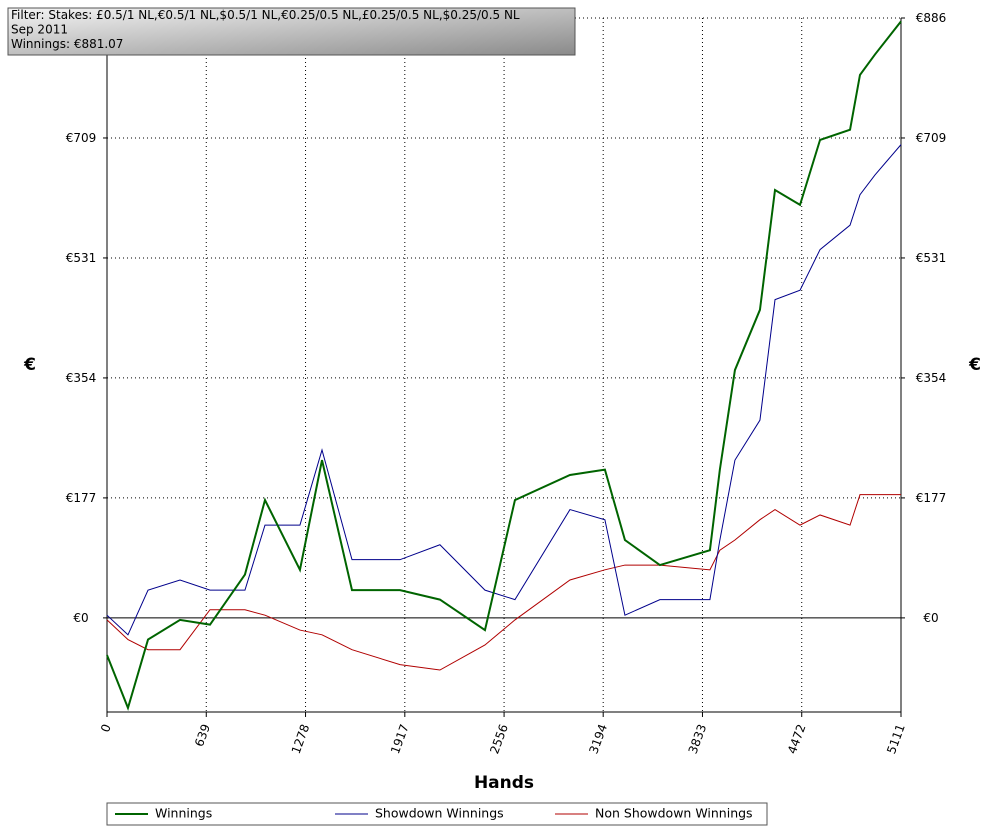 This screenshot has height=840, width=1007. I want to click on y-axis-label: €, so click(29, 365).